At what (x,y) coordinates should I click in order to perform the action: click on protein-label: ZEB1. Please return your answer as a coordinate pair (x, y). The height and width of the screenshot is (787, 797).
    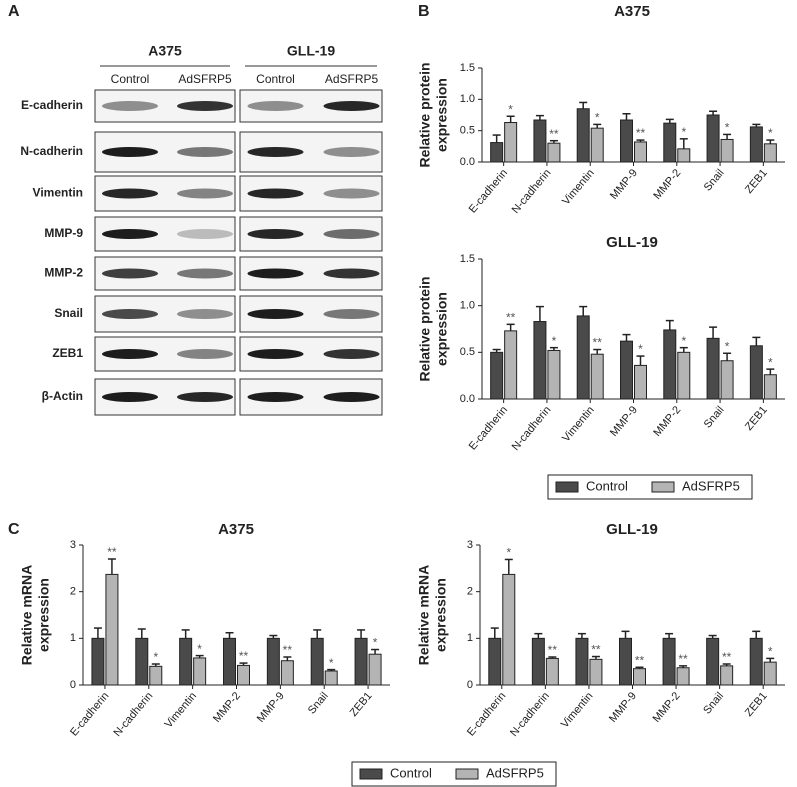
    Looking at the image, I should click on (67, 353).